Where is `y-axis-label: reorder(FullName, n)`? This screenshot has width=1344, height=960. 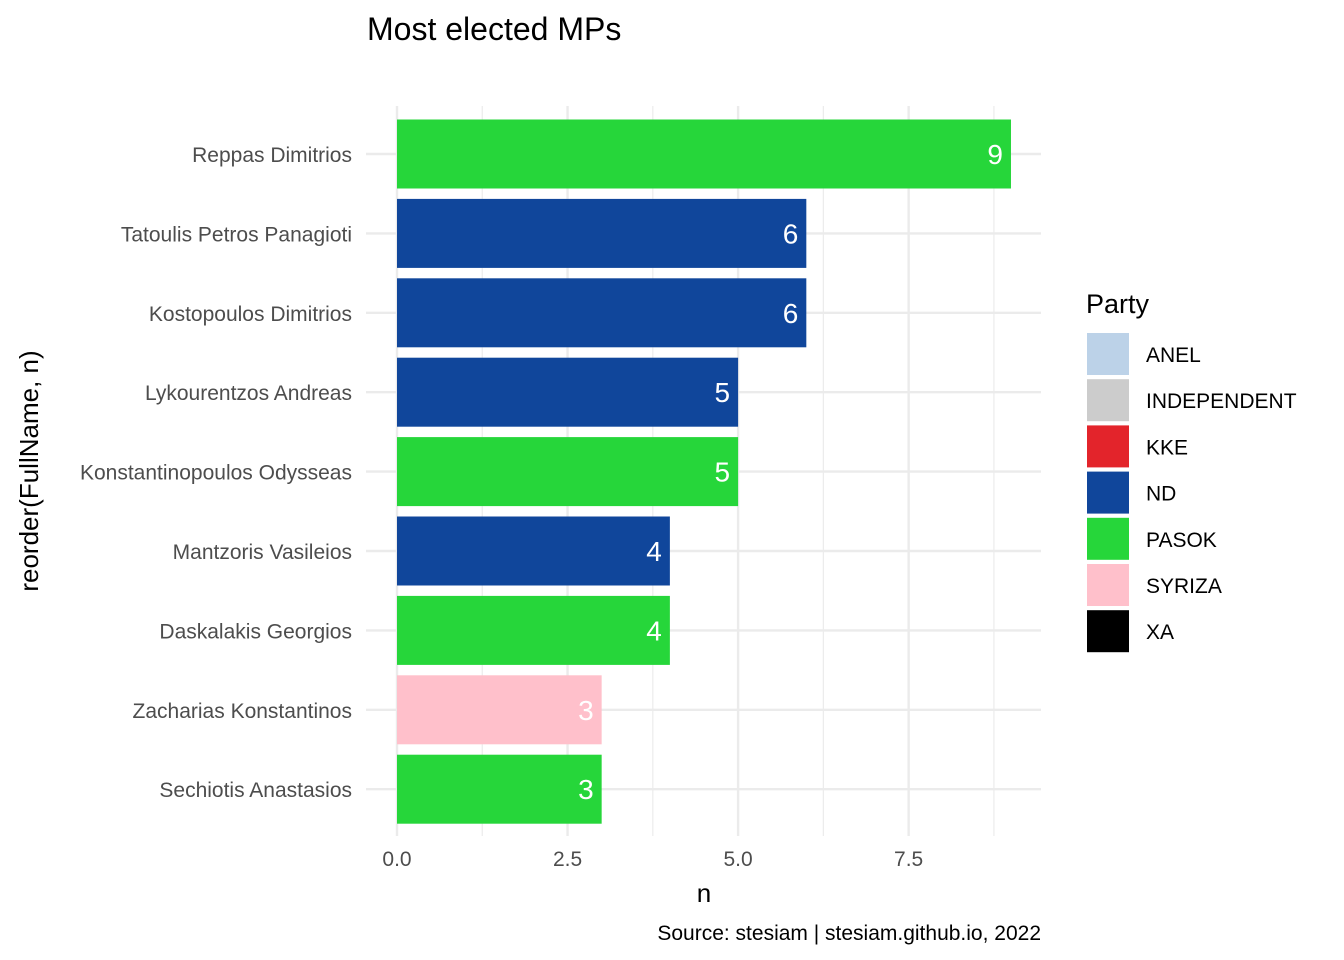 y-axis-label: reorder(FullName, n) is located at coordinates (29, 470).